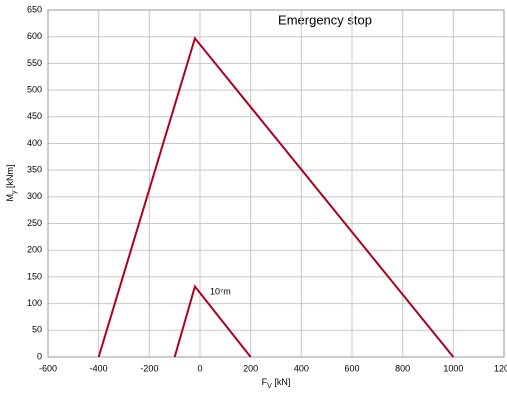  Describe the element at coordinates (34, 89) in the screenshot. I see `y-tick-label: 500` at that location.